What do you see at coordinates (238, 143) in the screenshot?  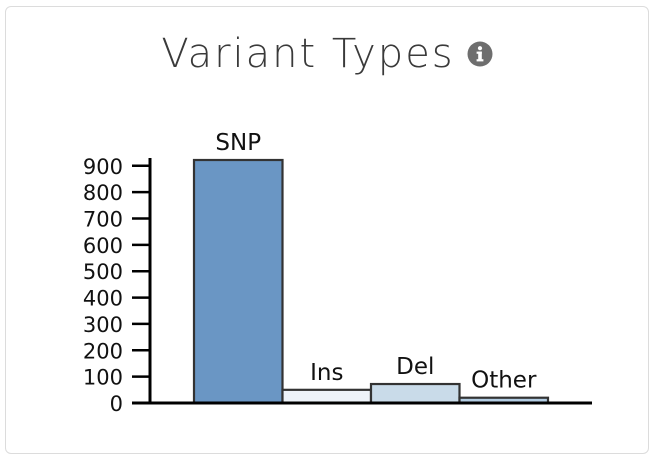 I see `bar-label-snp: SNP` at bounding box center [238, 143].